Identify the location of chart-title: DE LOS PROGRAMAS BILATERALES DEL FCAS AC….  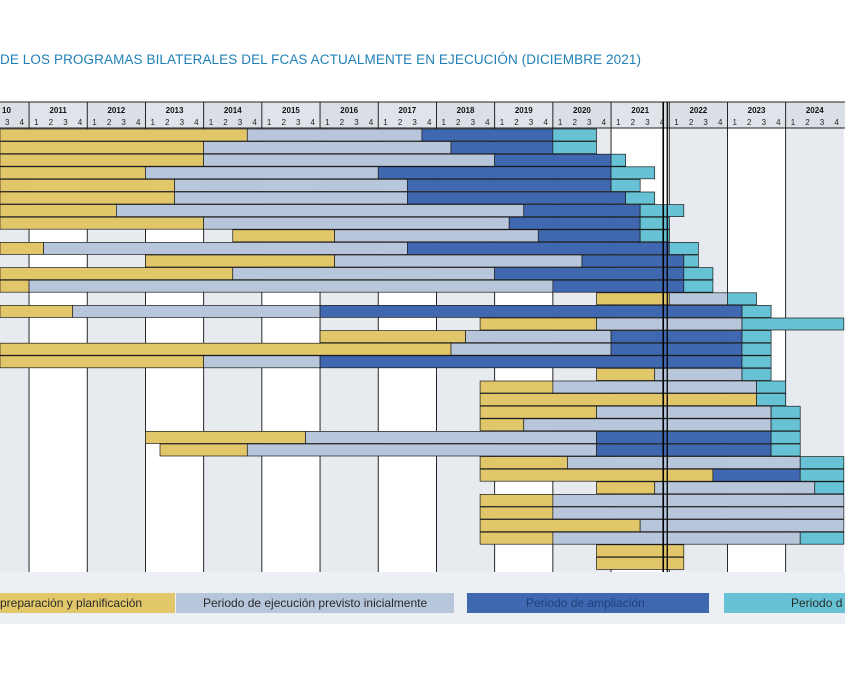
(321, 59).